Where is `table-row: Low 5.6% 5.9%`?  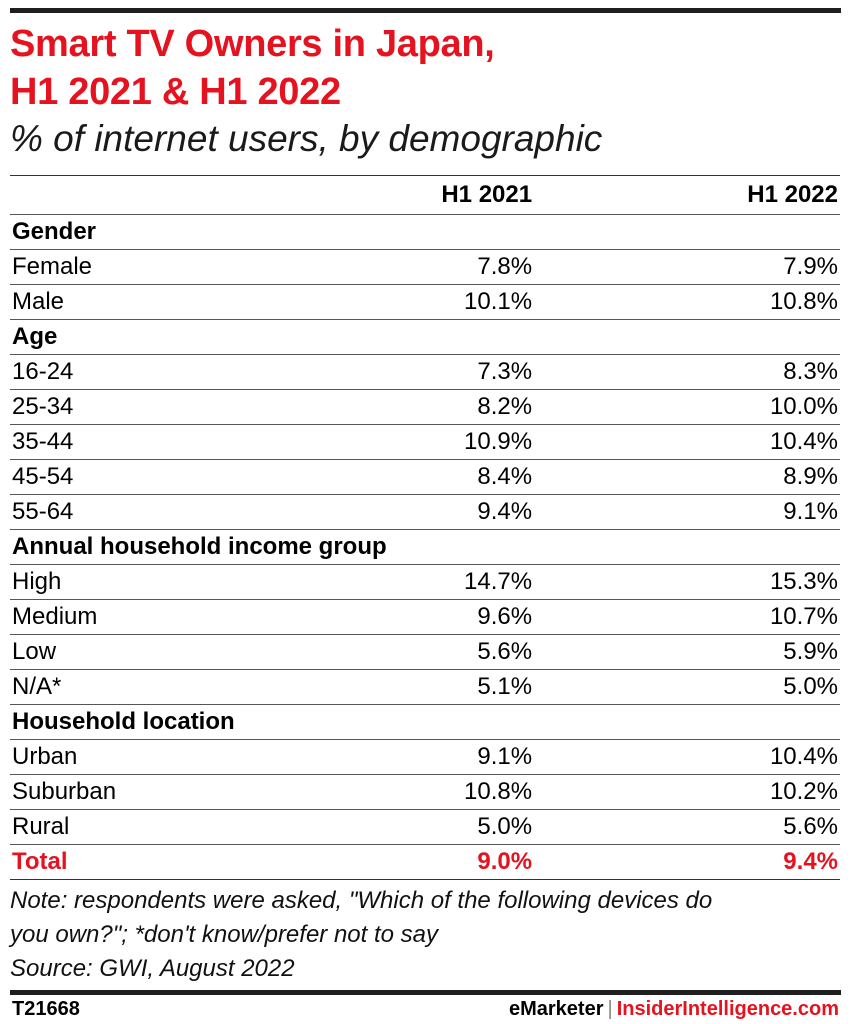 table-row: Low 5.6% 5.9% is located at coordinates (425, 652).